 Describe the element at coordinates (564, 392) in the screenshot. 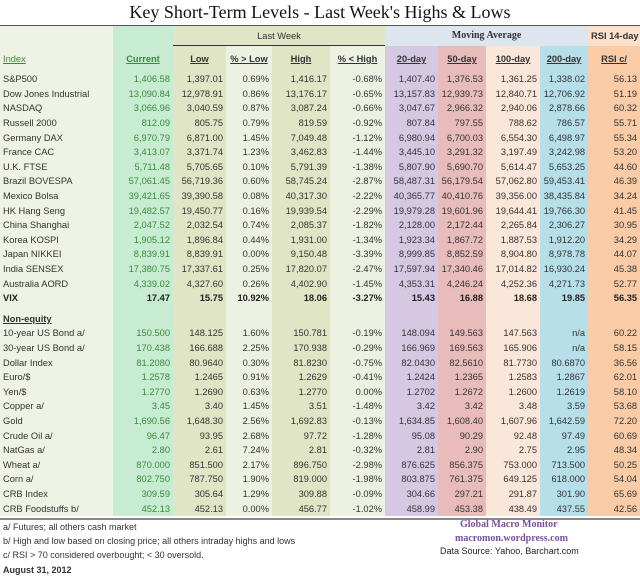

I see `cell: 1.2619` at that location.